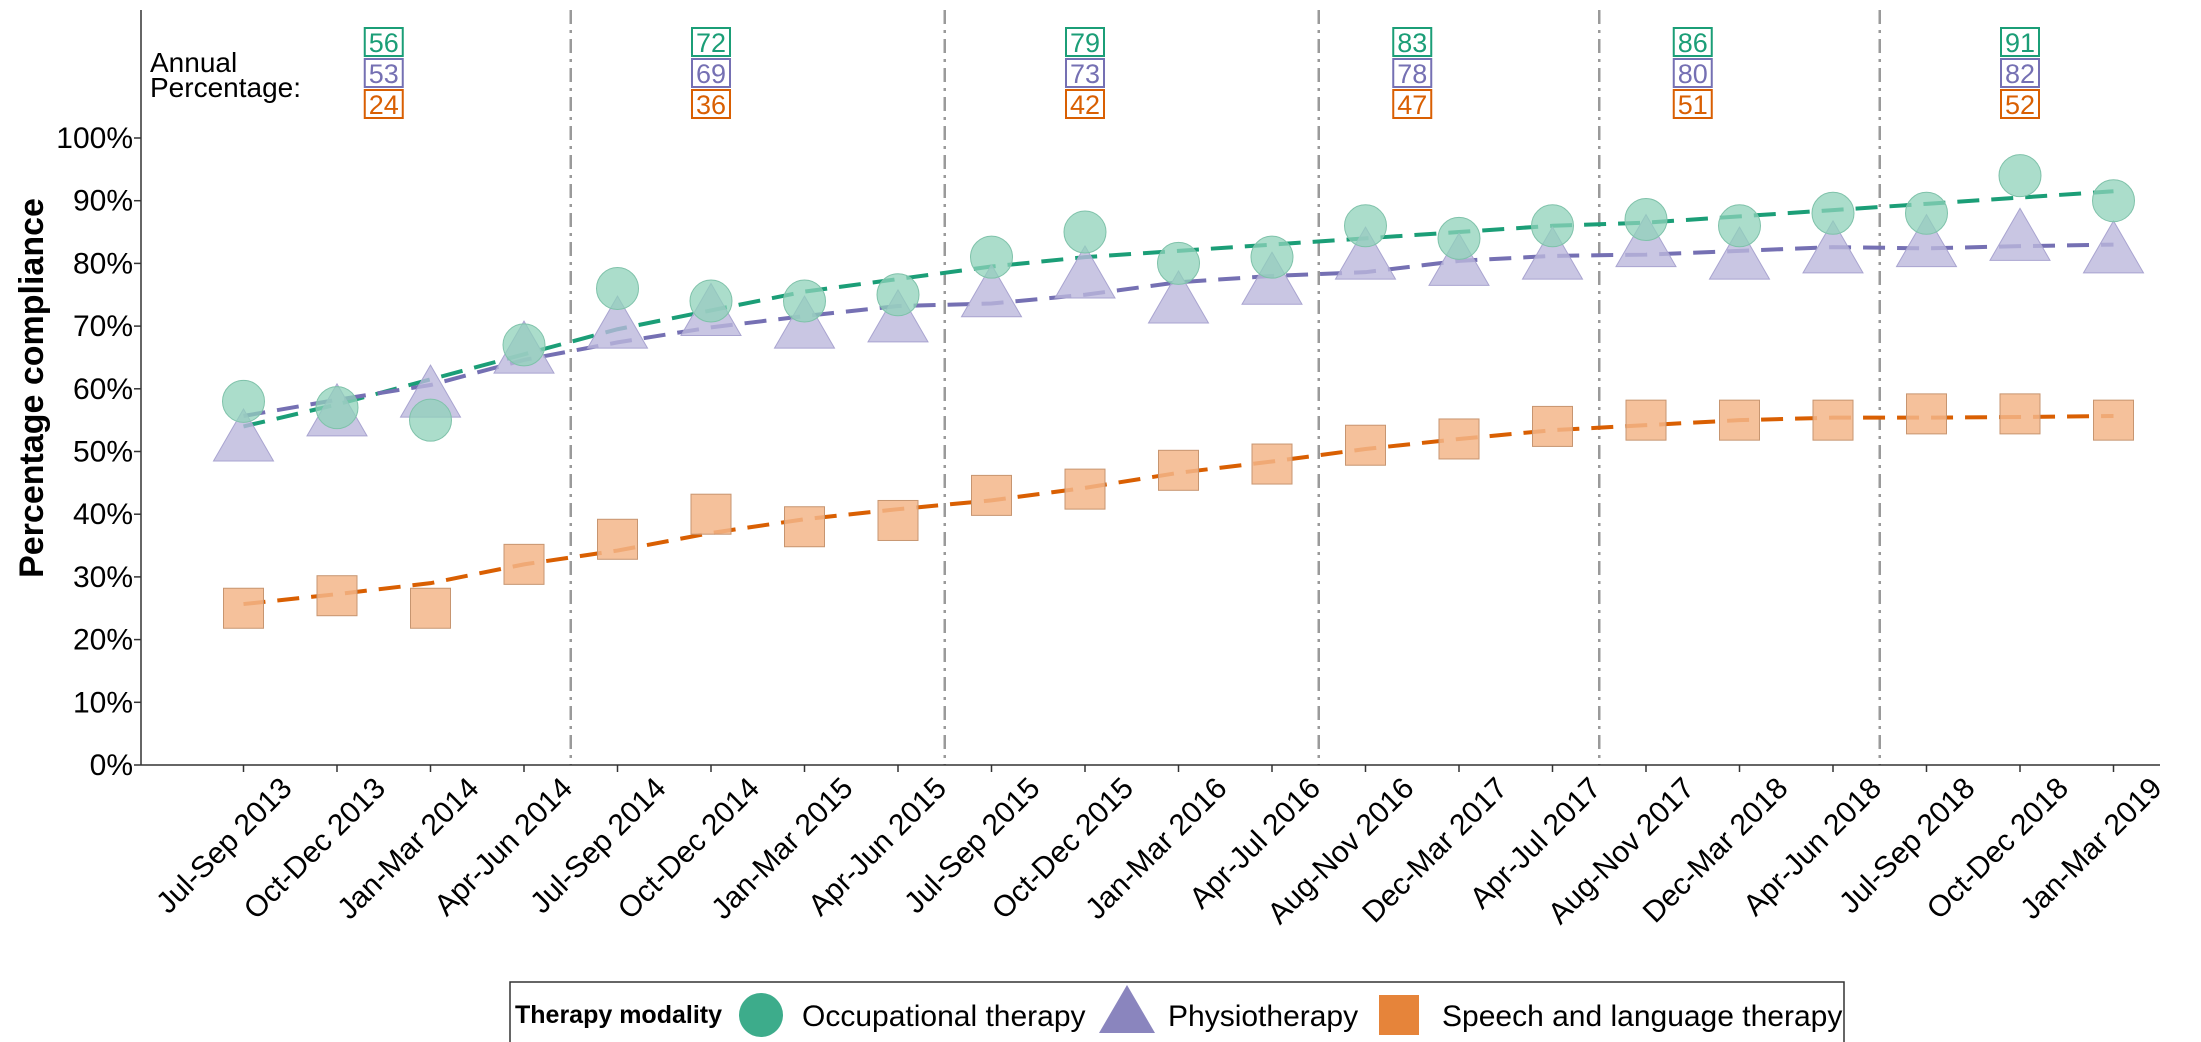 Image resolution: width=2201 pixels, height=1042 pixels. I want to click on y-tick-label: 20%, so click(103, 640).